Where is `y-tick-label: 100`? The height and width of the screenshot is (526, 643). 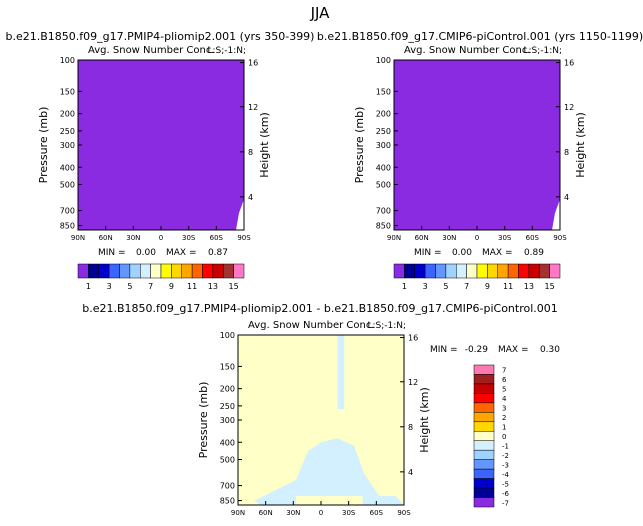
y-tick-label: 100 is located at coordinates (383, 60).